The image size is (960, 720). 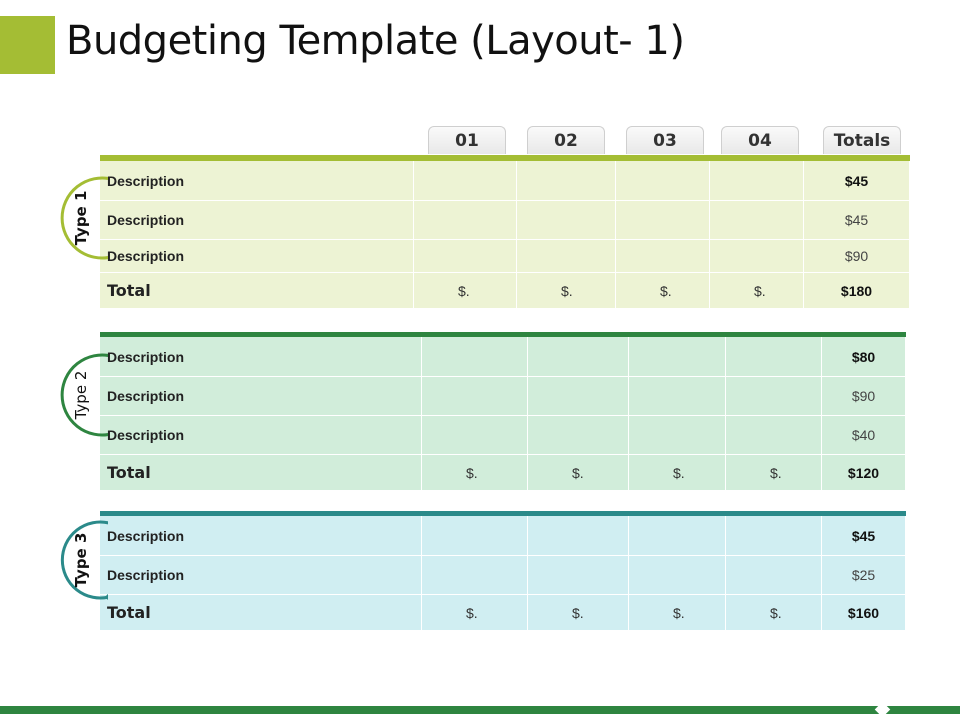 What do you see at coordinates (566, 140) in the screenshot?
I see `column-header-02: 02` at bounding box center [566, 140].